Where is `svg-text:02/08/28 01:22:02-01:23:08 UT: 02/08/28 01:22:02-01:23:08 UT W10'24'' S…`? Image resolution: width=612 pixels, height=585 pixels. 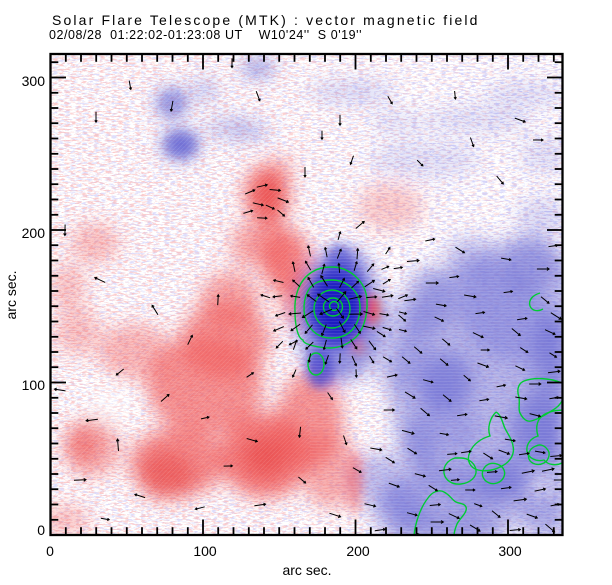 svg-text:02/08/28 01:22:02-01:23:08 UT: 02/08/28 01:22:02-01:23:08 UT W10'24'' S… is located at coordinates (205, 35).